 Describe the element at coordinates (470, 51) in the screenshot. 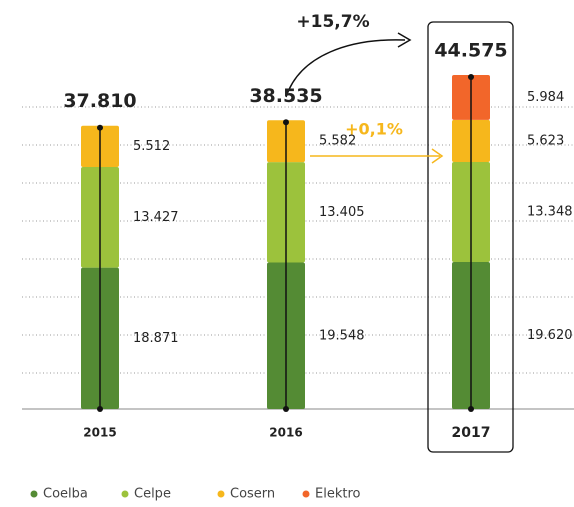

I see `total-label: 44.575` at that location.